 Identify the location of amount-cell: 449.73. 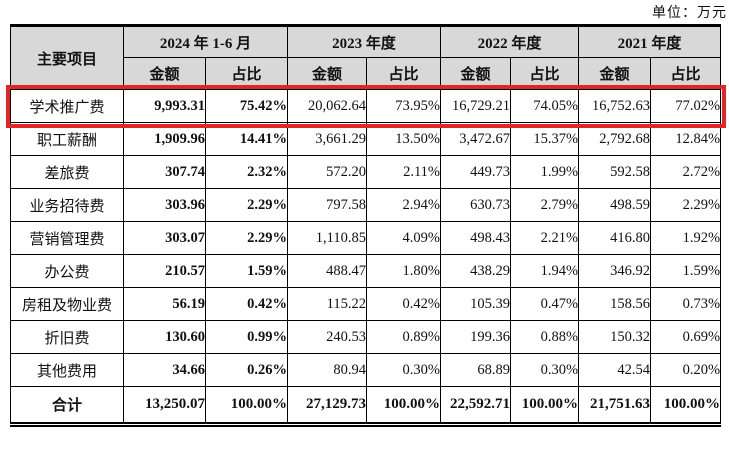
(476, 172).